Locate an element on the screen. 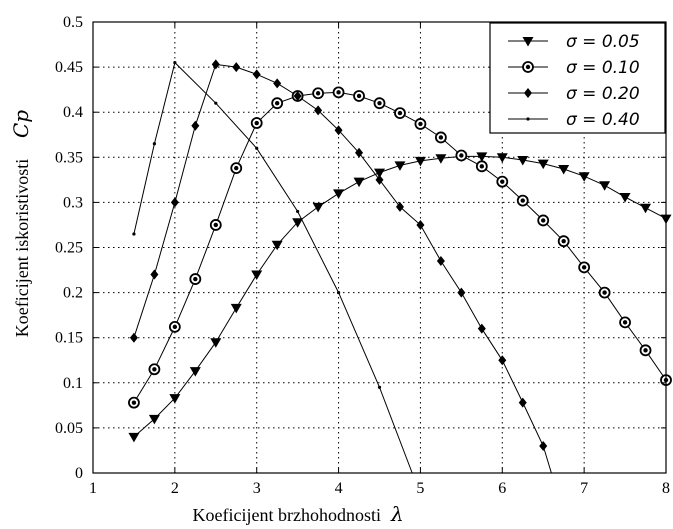 This screenshot has height=529, width=673. y-tick-label: 0.25 is located at coordinates (69, 248).